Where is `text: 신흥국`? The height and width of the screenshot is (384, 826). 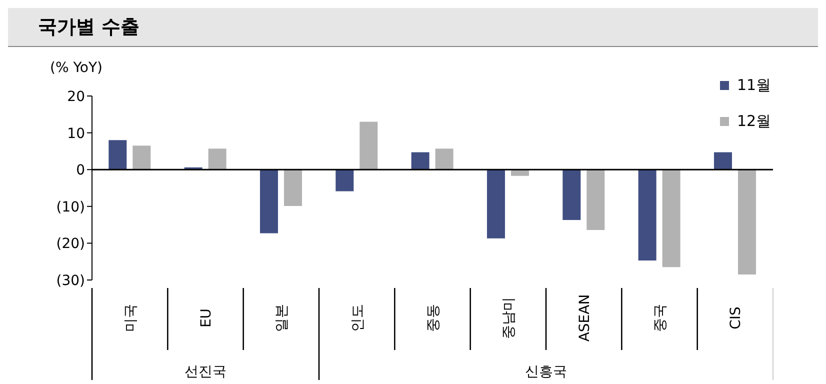 text: 신흥국 is located at coordinates (546, 372).